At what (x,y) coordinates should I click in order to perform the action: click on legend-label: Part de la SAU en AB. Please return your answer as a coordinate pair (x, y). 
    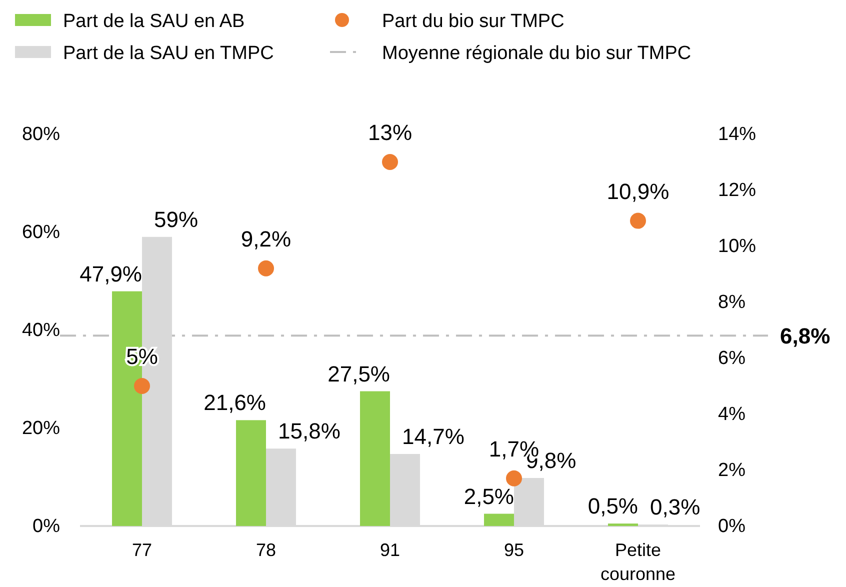
    Looking at the image, I should click on (154, 21).